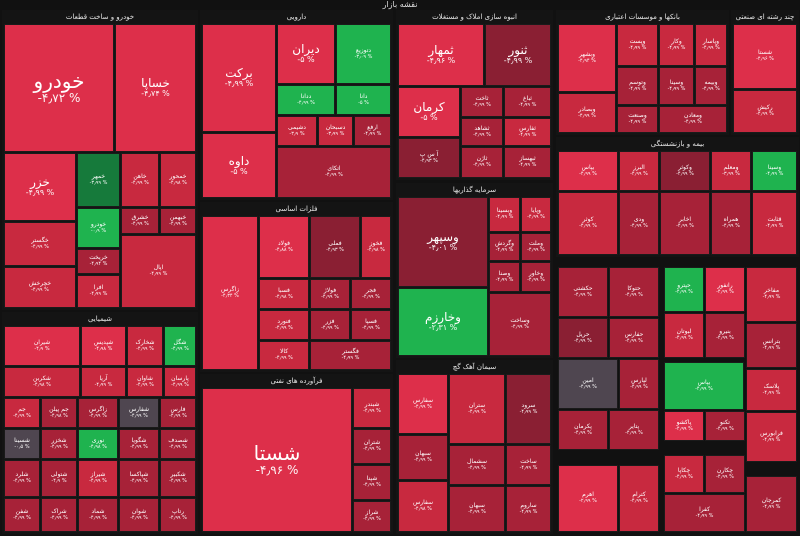  What do you see at coordinates (371, 325) in the screenshot?
I see `tile-fsepa: فسپا -۴٫۹۹ %` at bounding box center [371, 325].